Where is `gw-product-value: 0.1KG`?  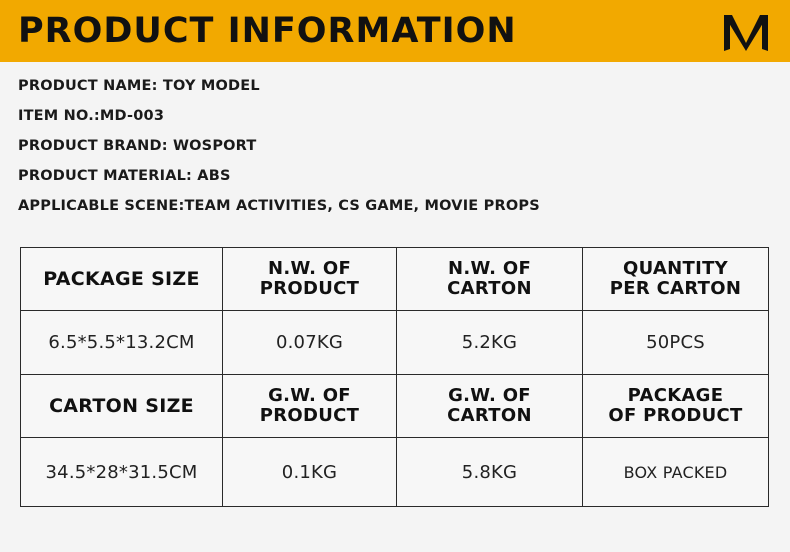
gw-product-value: 0.1KG is located at coordinates (309, 472).